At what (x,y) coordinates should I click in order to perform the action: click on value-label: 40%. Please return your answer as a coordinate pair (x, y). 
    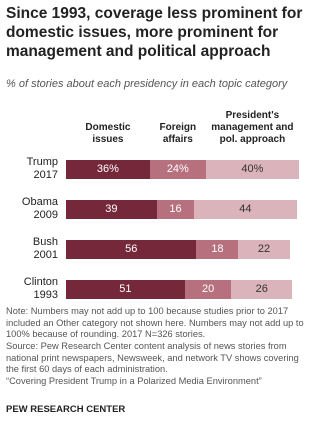
    Looking at the image, I should click on (252, 169).